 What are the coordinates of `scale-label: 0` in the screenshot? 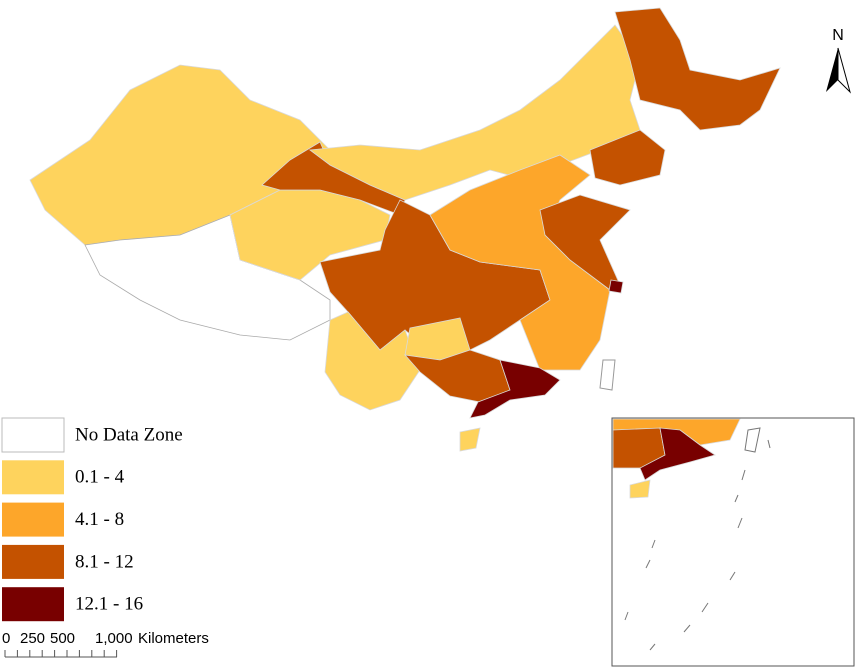 It's located at (6, 638).